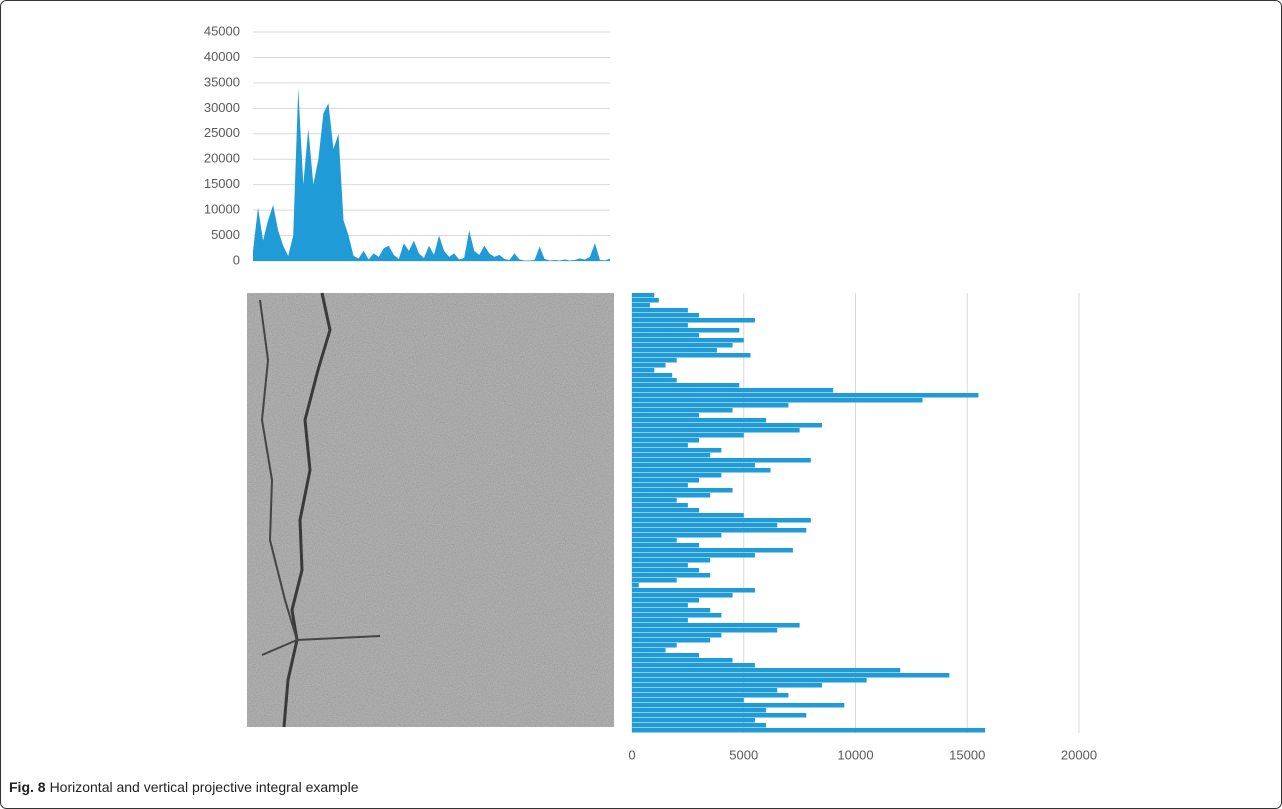  Describe the element at coordinates (222, 132) in the screenshot. I see `y-tick-label: 25000` at that location.